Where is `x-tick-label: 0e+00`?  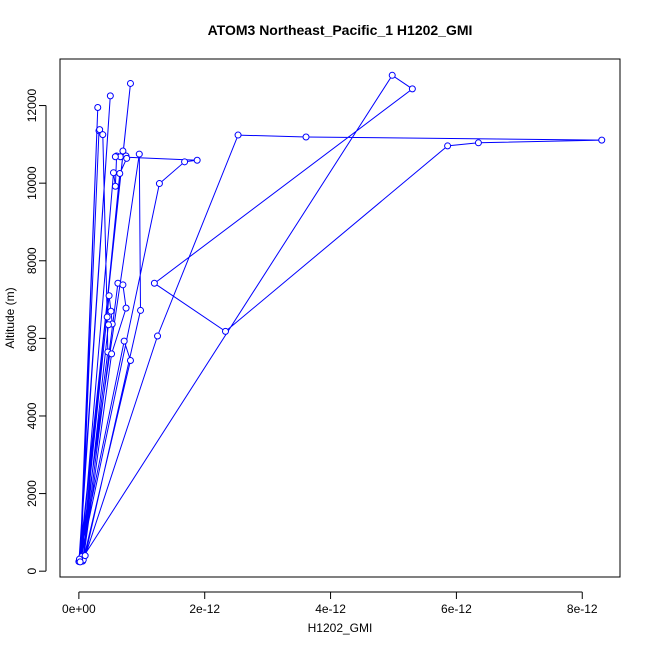
x-tick-label: 0e+00 is located at coordinates (79, 609).